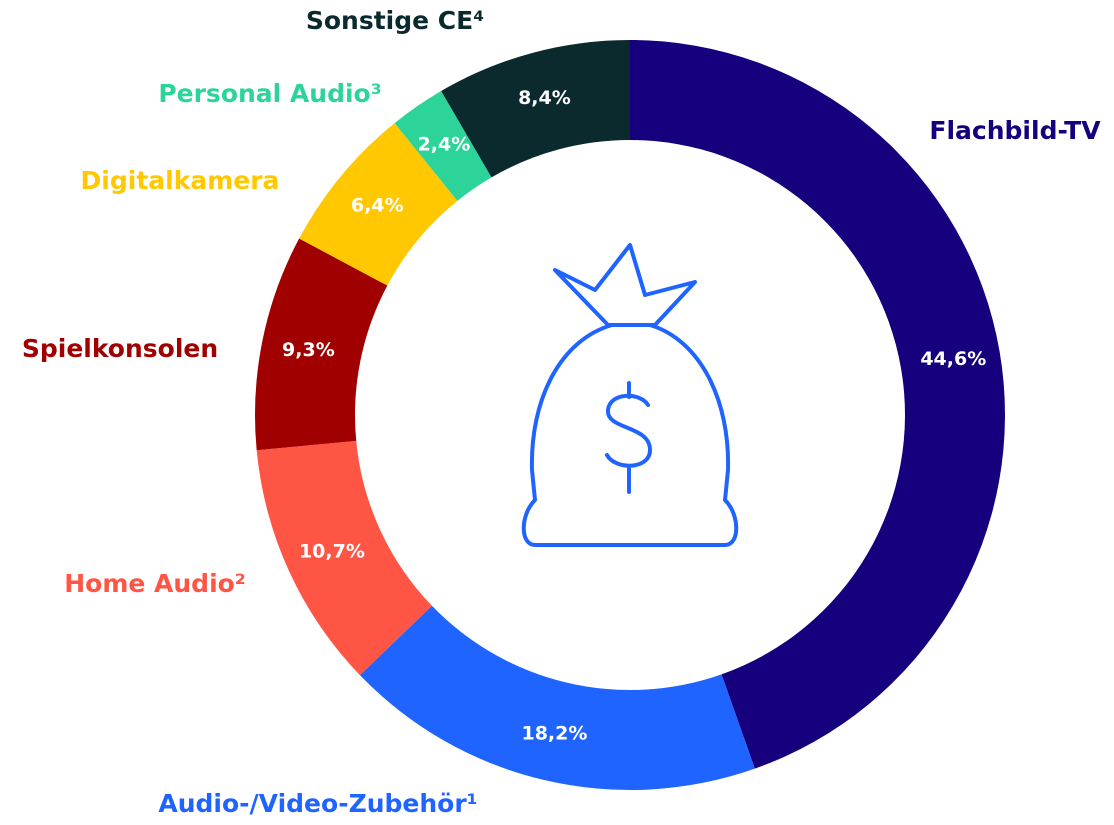  Describe the element at coordinates (180, 180) in the screenshot. I see `category-label: Digitalkamera` at that location.